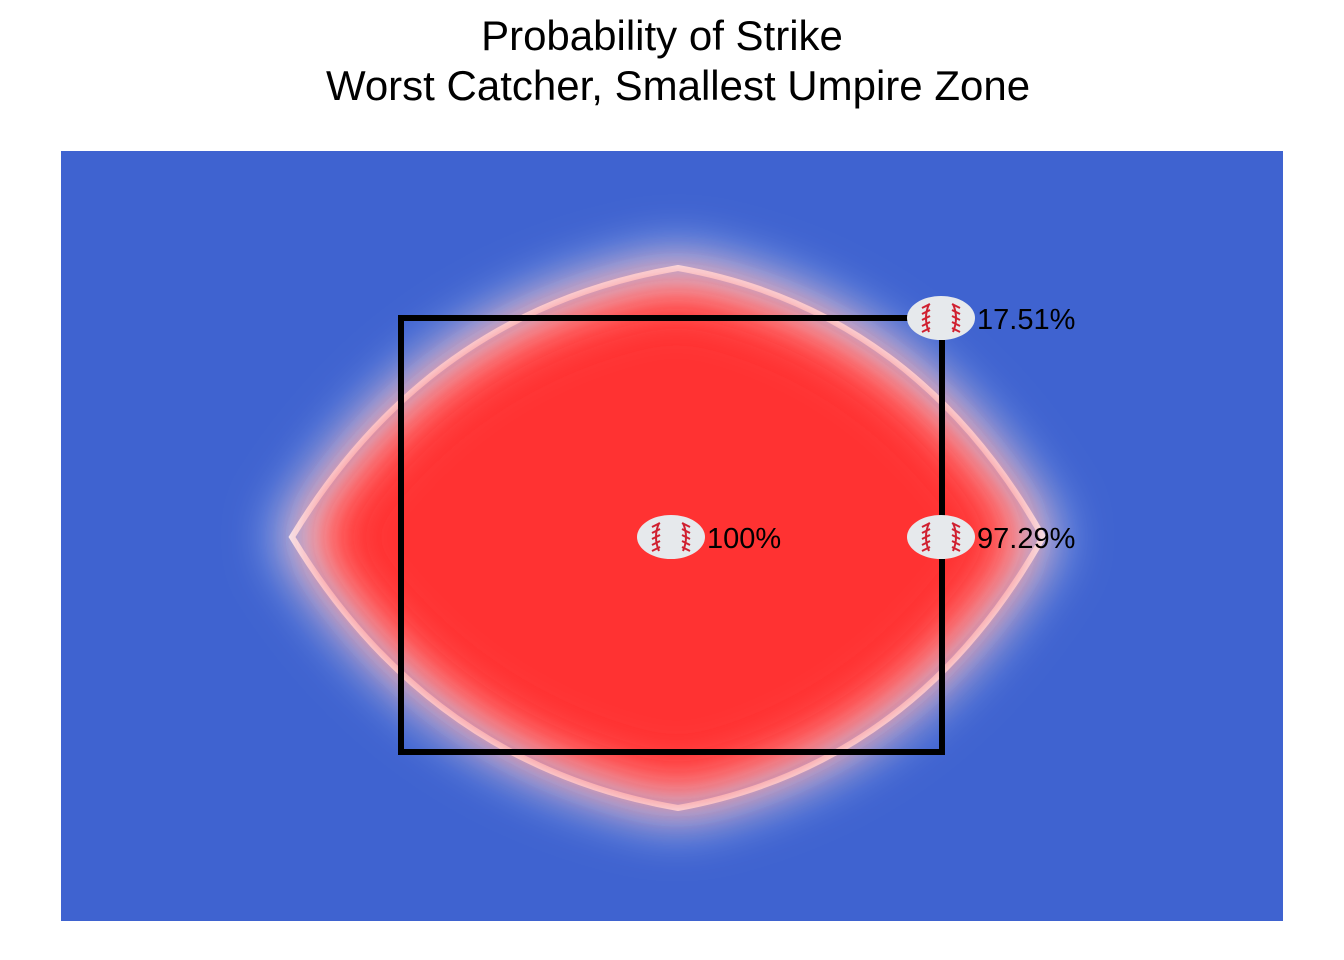 The height and width of the screenshot is (960, 1344). I want to click on probability-label: 97.29%, so click(1026, 539).